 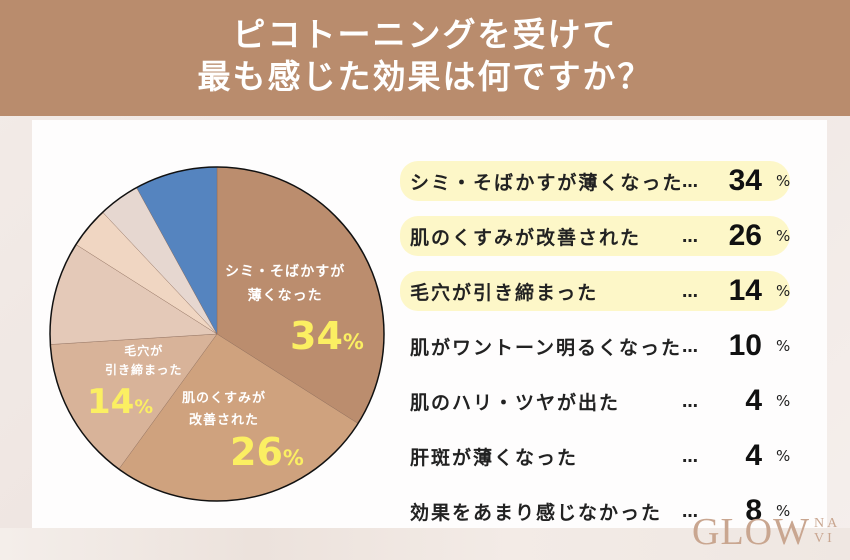 I want to click on pct-value: 14, so click(x=111, y=402).